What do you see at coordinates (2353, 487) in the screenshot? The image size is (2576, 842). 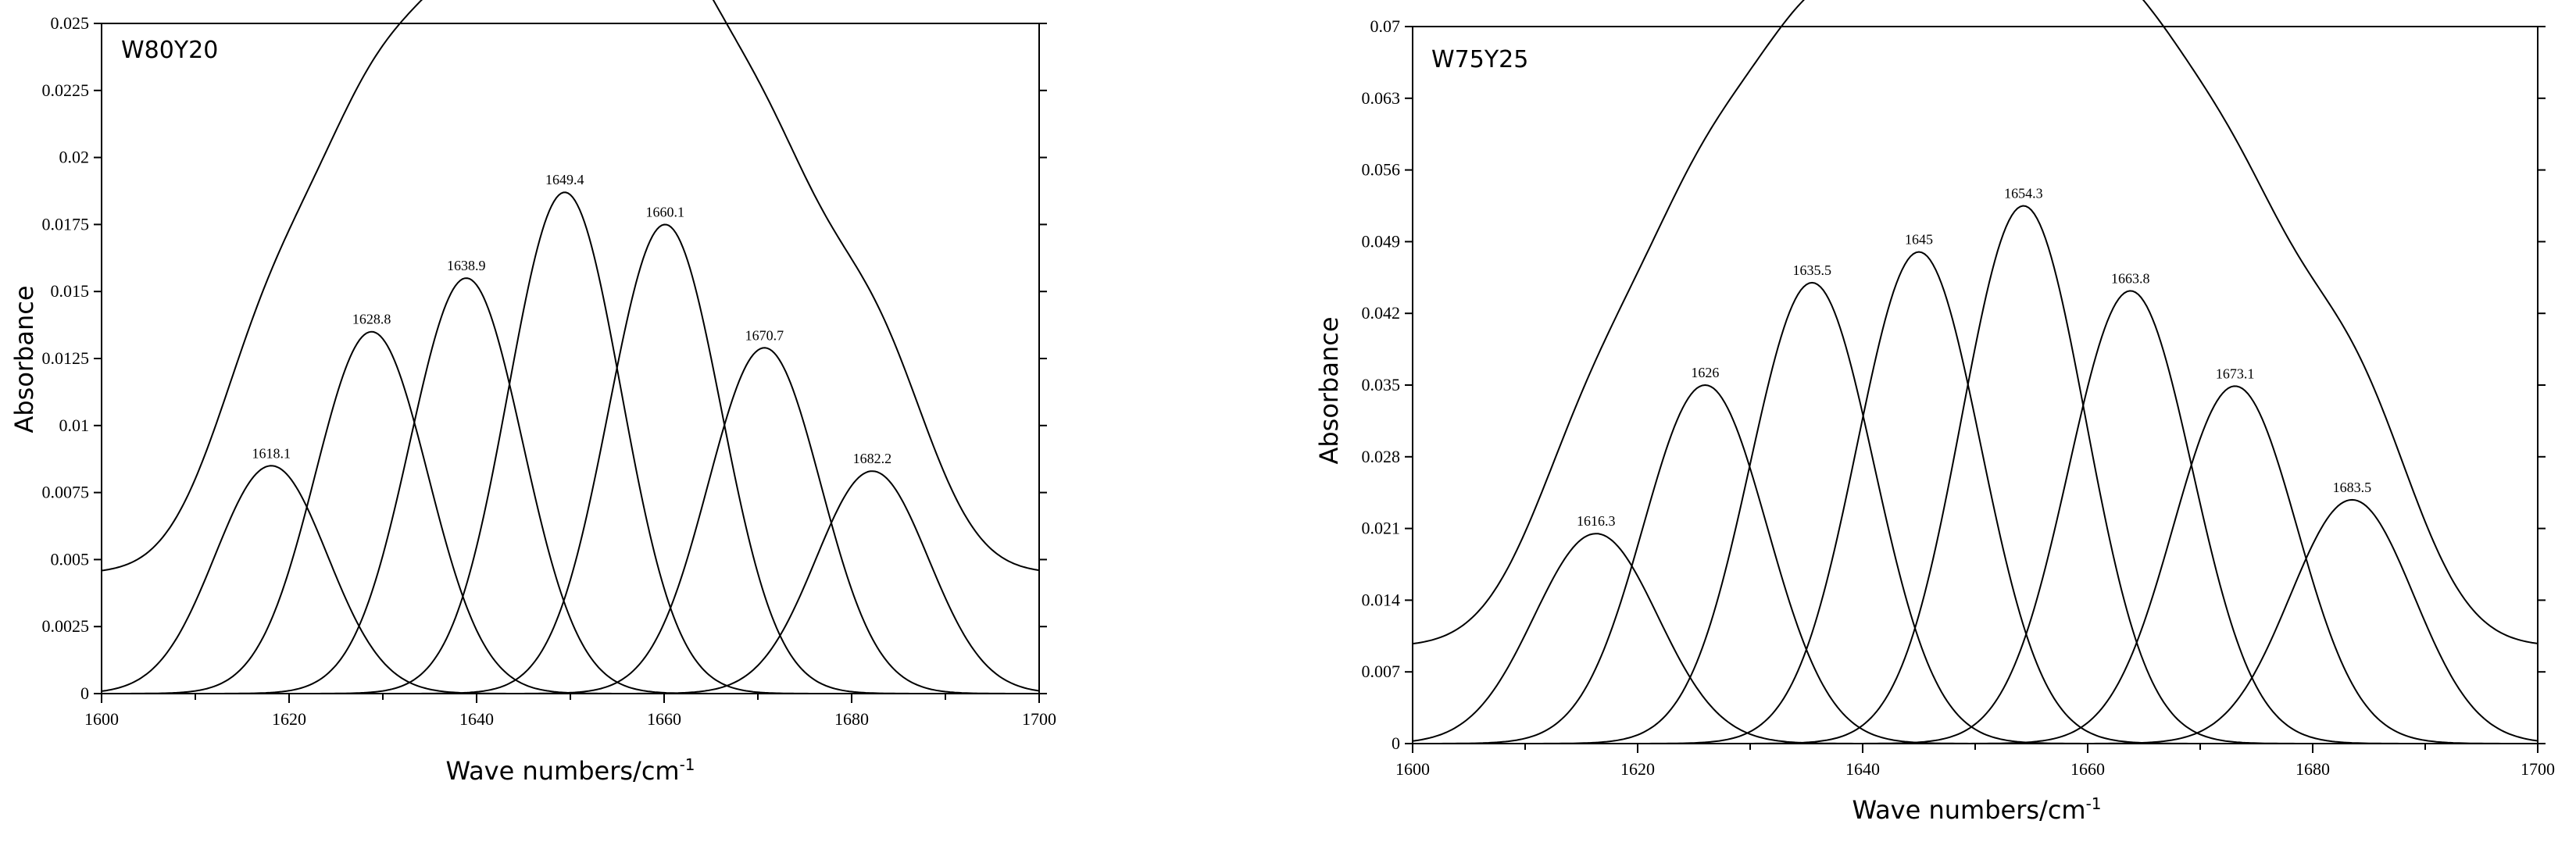 I see `peak-label-7: 1683.5` at bounding box center [2353, 487].